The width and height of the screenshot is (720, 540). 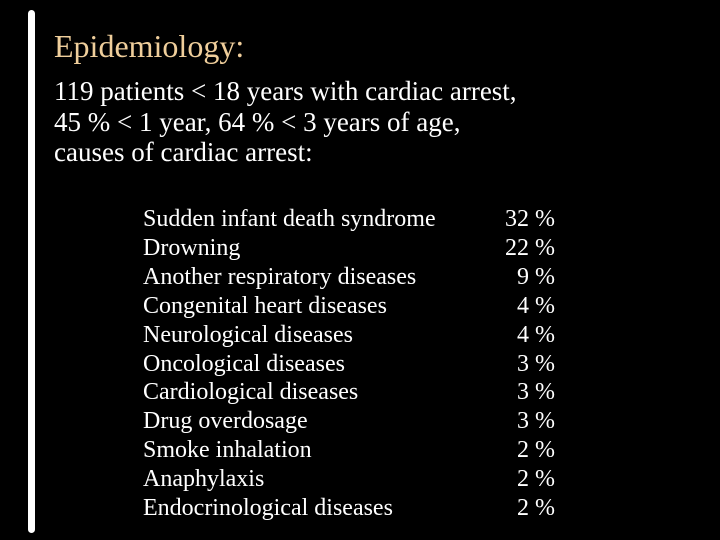 I want to click on cause-label: Sudden infant death syndrome, so click(x=289, y=219).